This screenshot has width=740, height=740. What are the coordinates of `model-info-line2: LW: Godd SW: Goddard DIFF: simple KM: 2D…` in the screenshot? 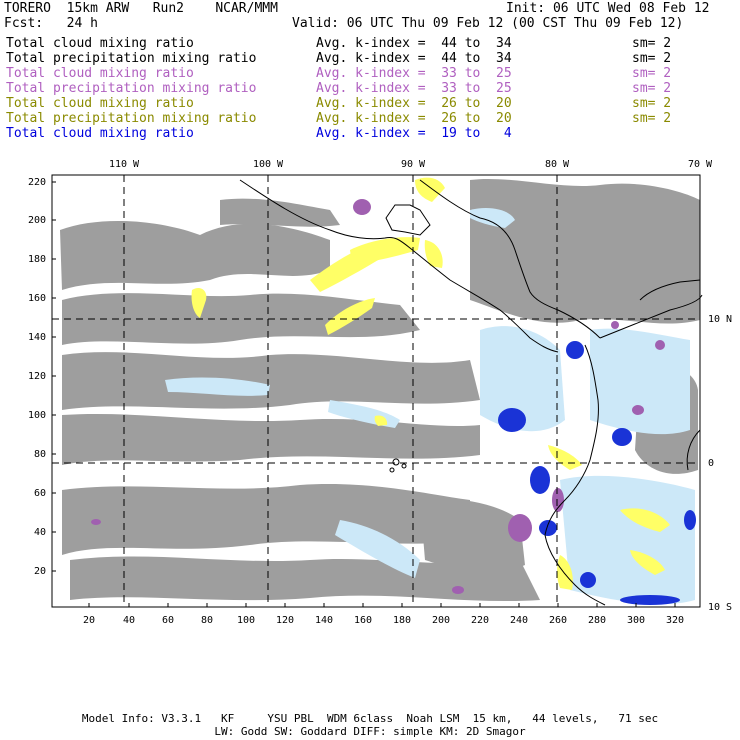 It's located at (370, 731).